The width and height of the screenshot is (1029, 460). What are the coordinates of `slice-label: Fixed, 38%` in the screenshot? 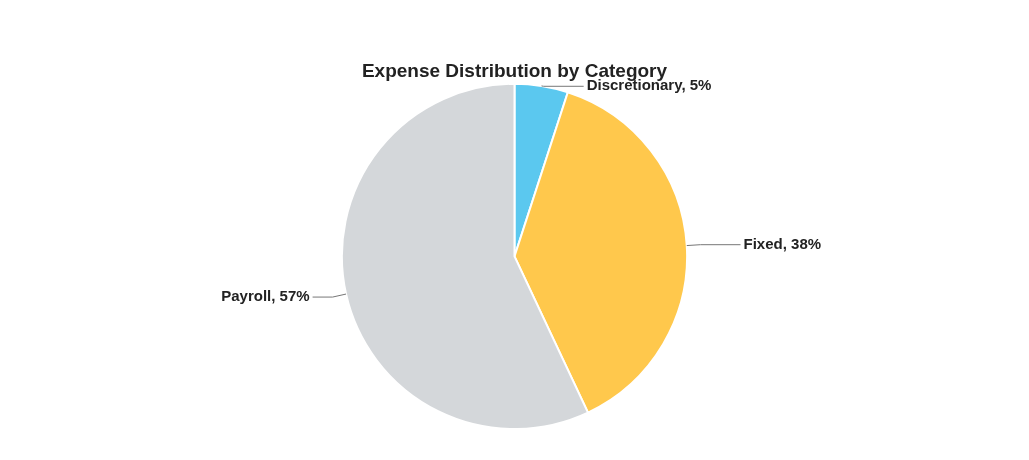 It's located at (782, 243).